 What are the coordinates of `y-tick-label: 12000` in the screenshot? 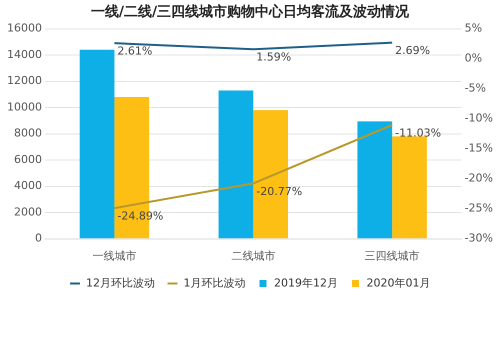 It's located at (24, 81).